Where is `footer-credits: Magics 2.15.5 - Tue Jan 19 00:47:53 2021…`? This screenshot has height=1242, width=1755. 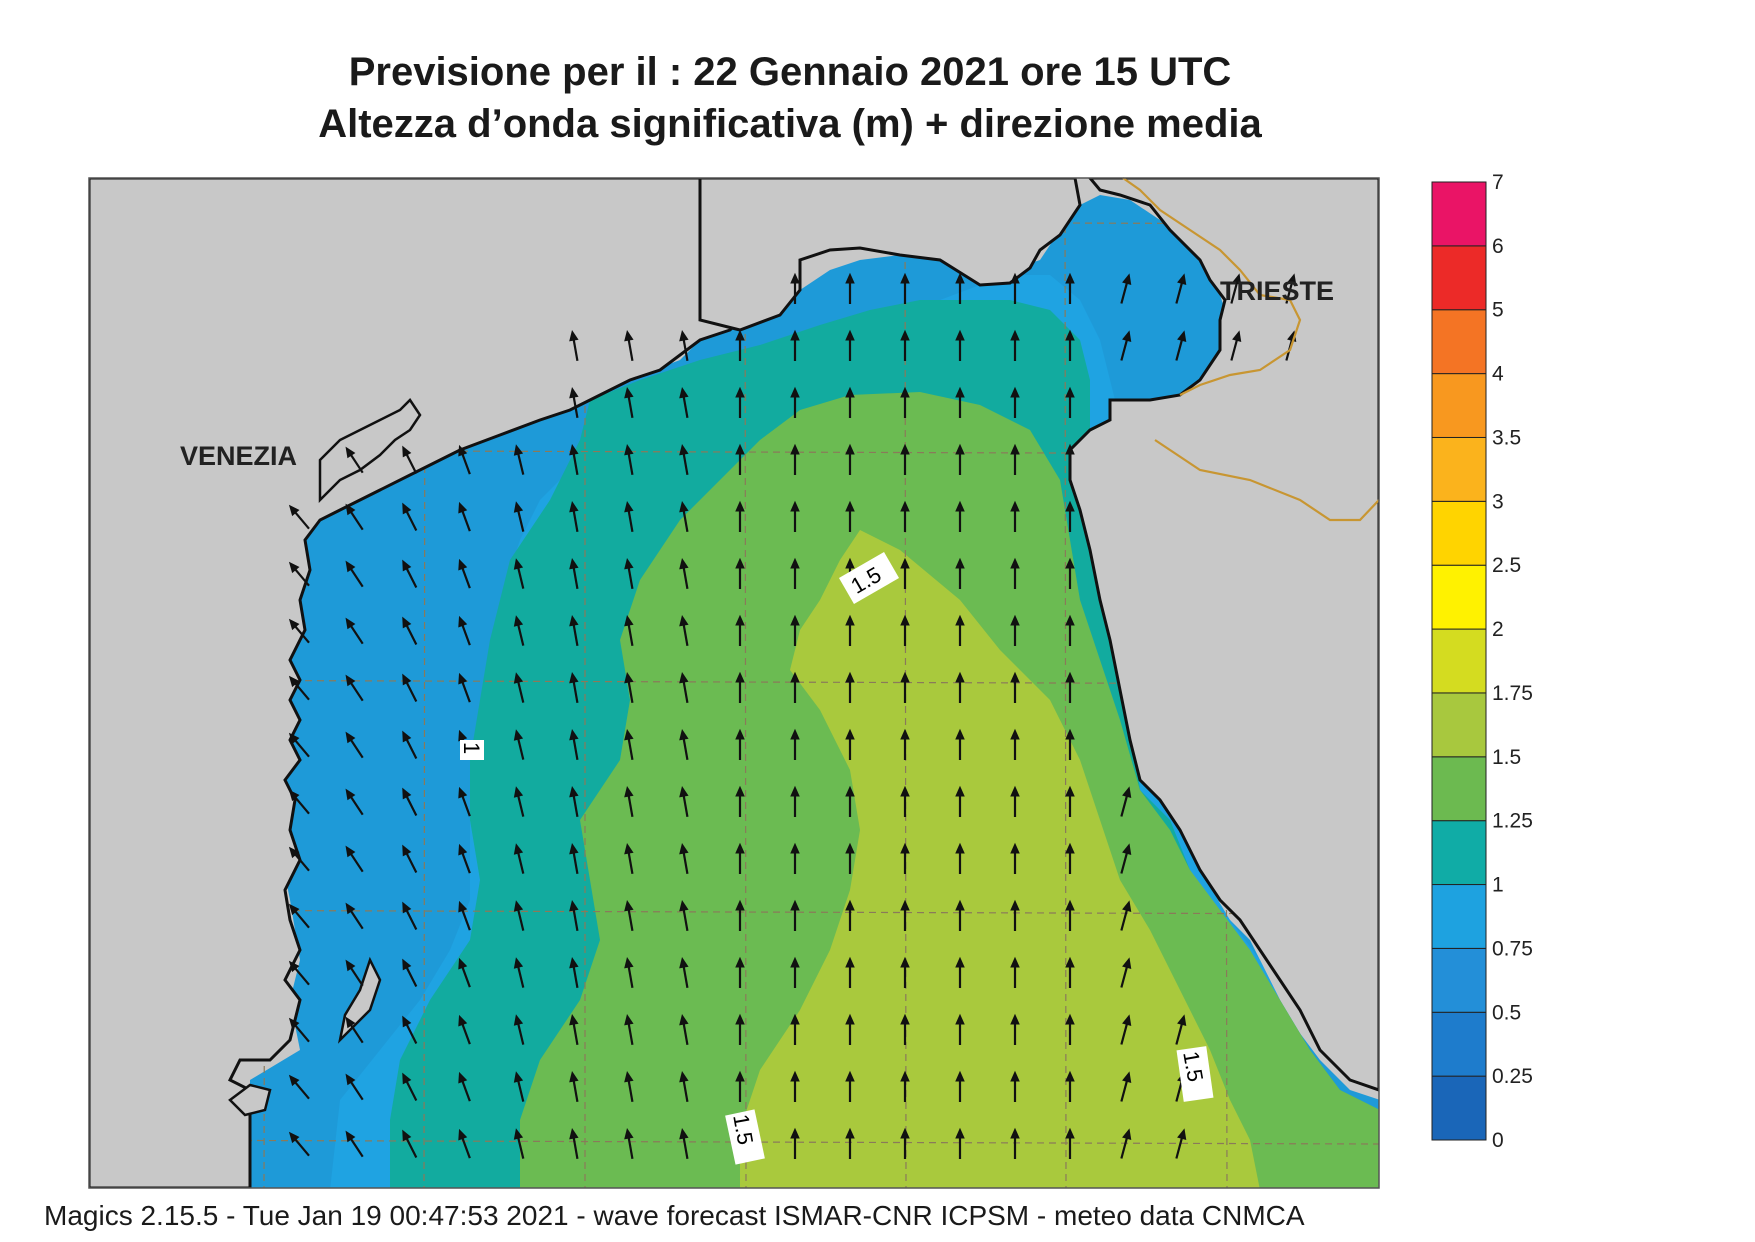
footer-credits: Magics 2.15.5 - Tue Jan 19 00:47:53 2021… is located at coordinates (674, 1215).